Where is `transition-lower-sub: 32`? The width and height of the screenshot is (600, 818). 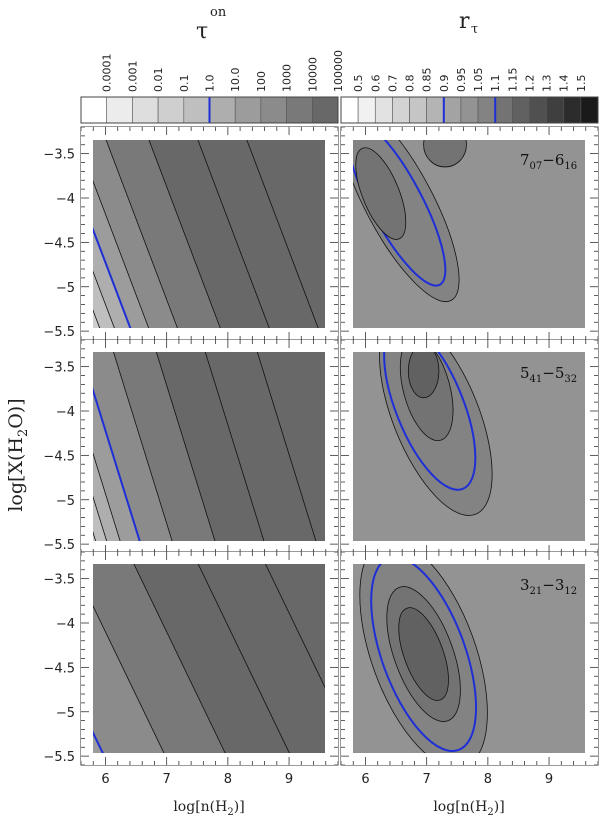
transition-lower-sub: 32 is located at coordinates (570, 379).